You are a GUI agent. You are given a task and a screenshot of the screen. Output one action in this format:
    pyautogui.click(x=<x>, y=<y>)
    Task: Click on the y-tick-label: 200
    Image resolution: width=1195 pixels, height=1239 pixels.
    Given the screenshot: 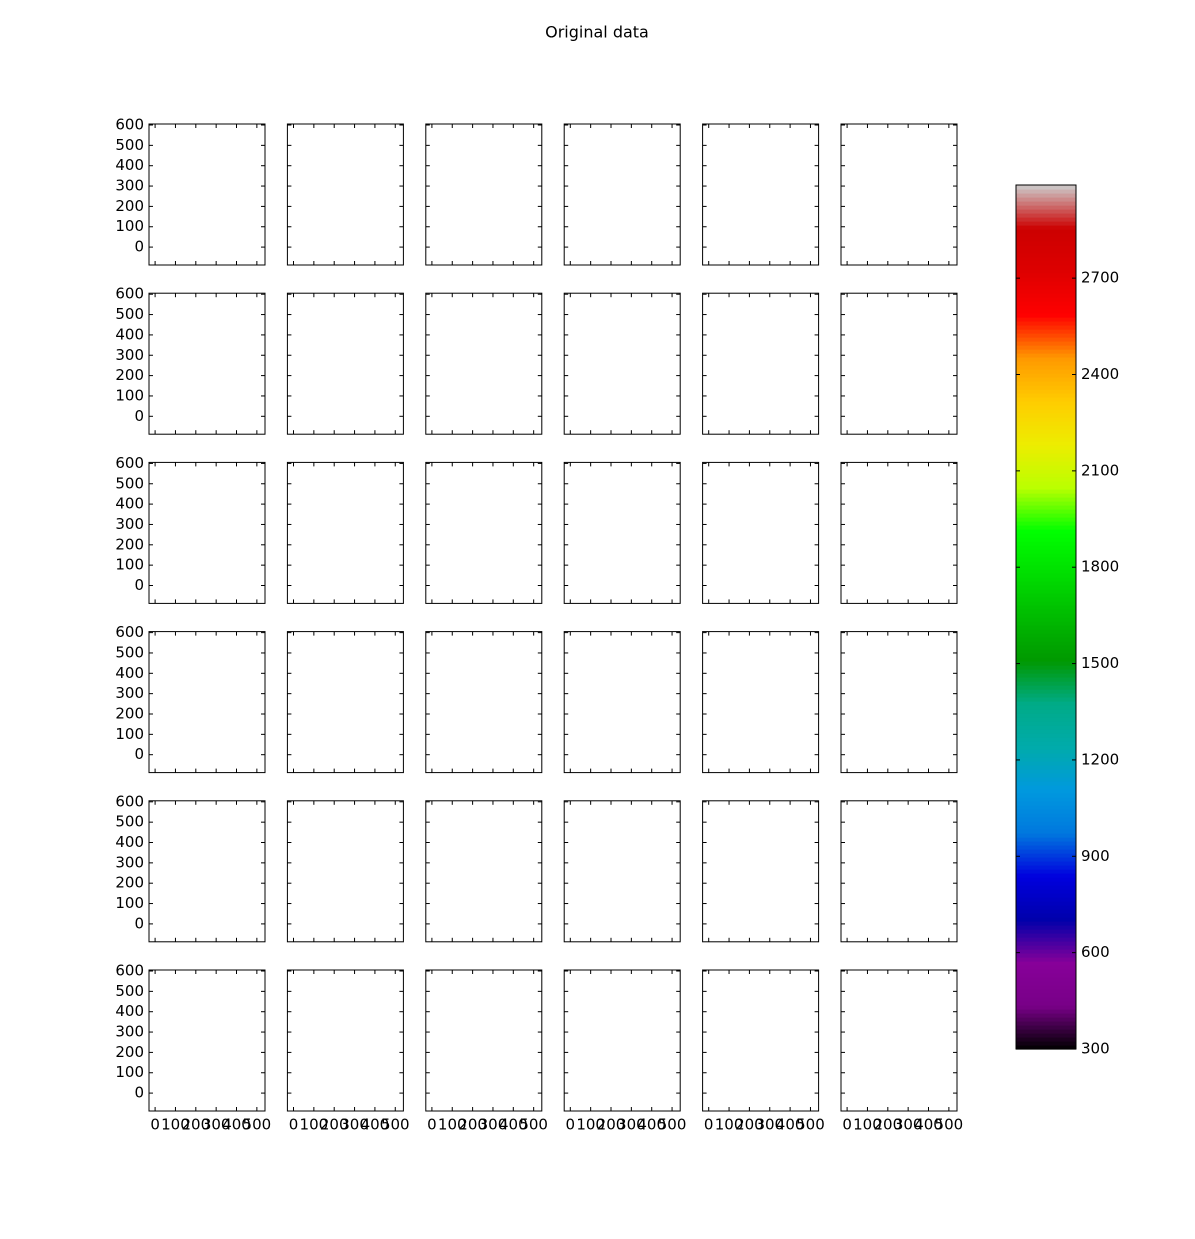 What is the action you would take?
    pyautogui.click(x=129, y=544)
    